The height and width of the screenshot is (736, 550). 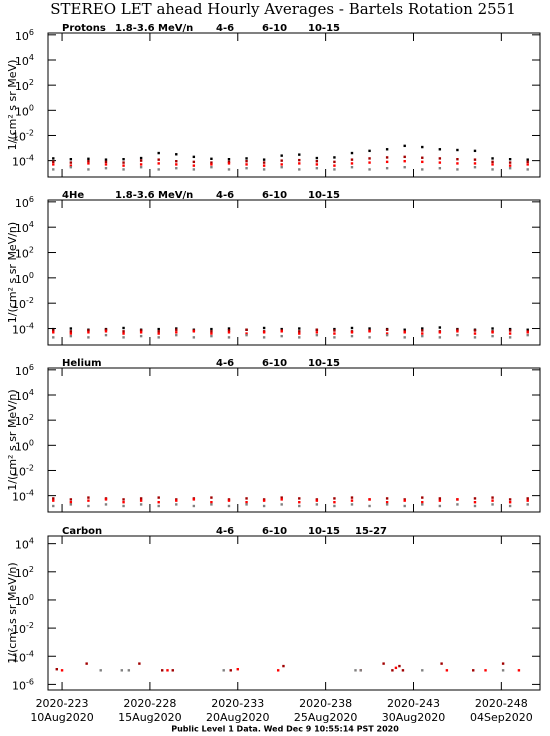 What do you see at coordinates (24, 446) in the screenshot?
I see `y-tick-label: 10⁰` at bounding box center [24, 446].